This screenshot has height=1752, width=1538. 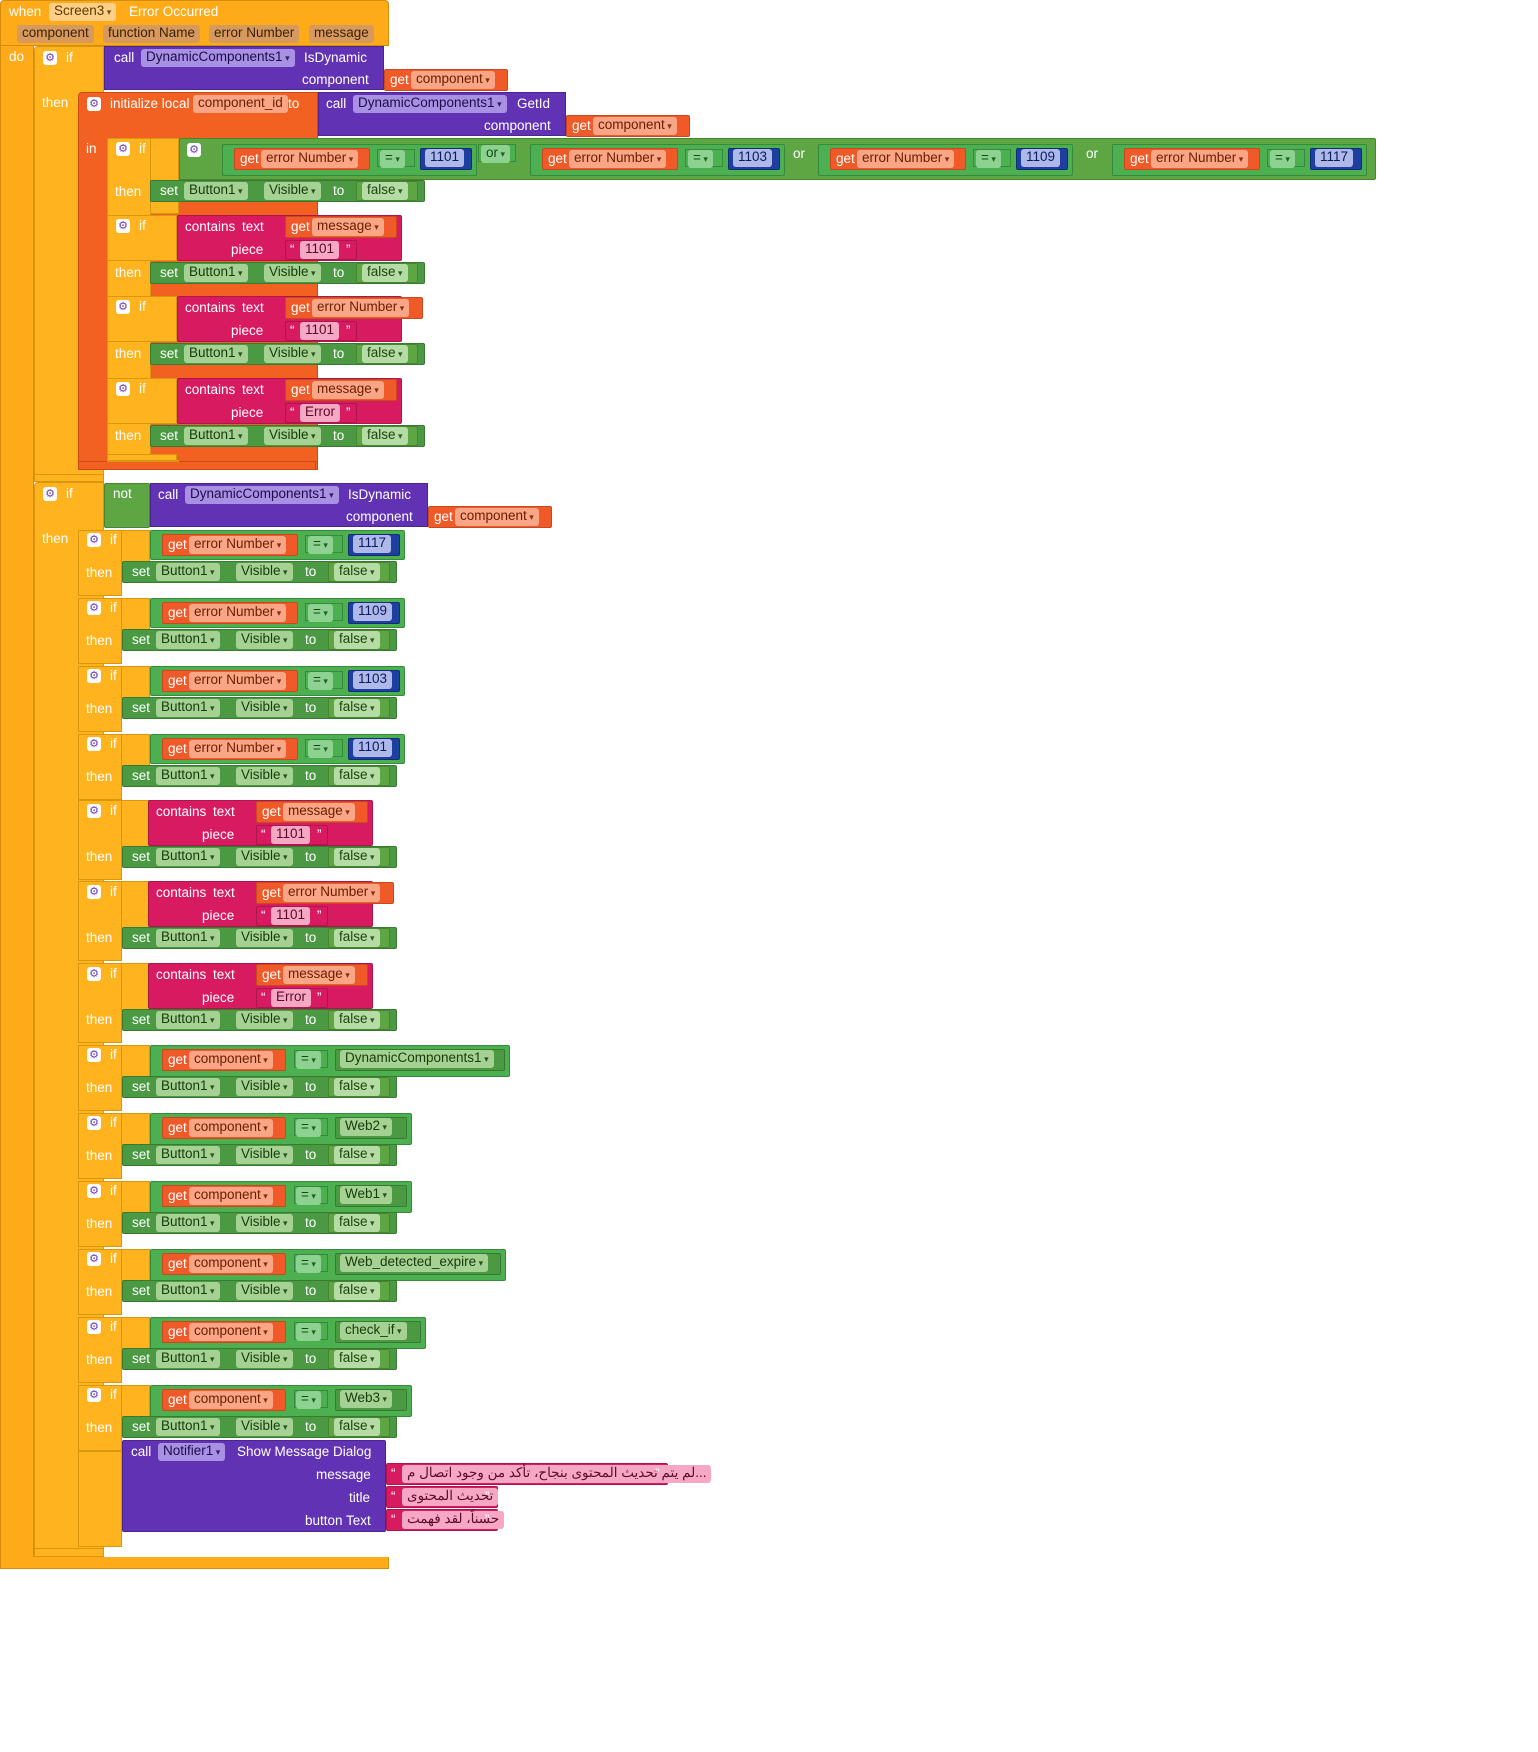 What do you see at coordinates (372, 544) in the screenshot?
I see `number-n1117: 1117` at bounding box center [372, 544].